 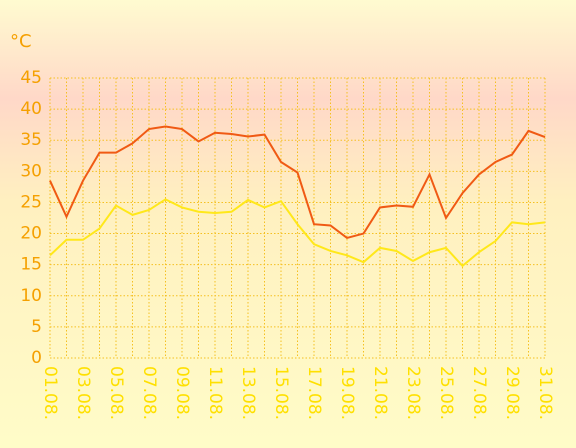 What do you see at coordinates (36, 327) in the screenshot?
I see `y-tick-label: 5` at bounding box center [36, 327].